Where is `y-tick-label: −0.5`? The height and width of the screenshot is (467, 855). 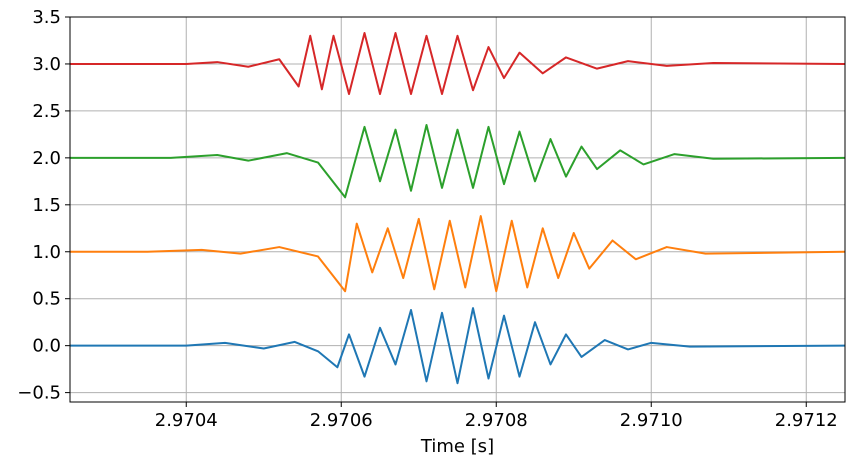 y-tick-label: −0.5 is located at coordinates (39, 393).